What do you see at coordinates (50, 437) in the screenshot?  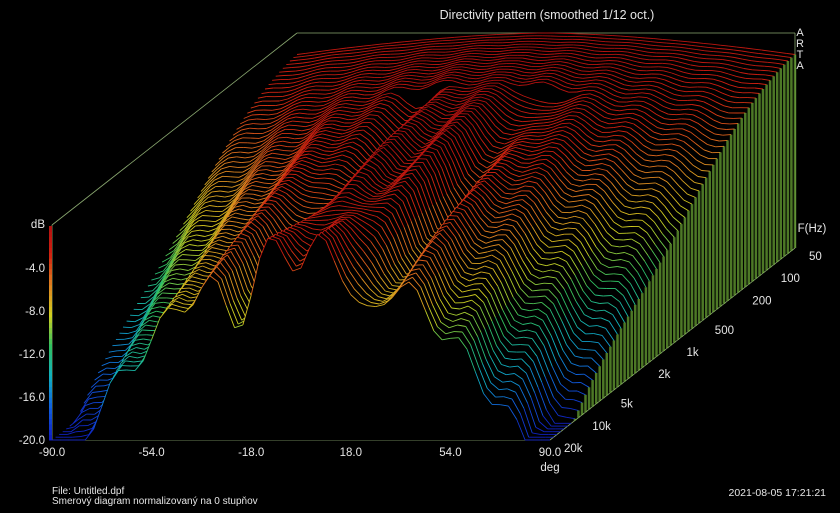 I see `color-scale-segment` at bounding box center [50, 437].